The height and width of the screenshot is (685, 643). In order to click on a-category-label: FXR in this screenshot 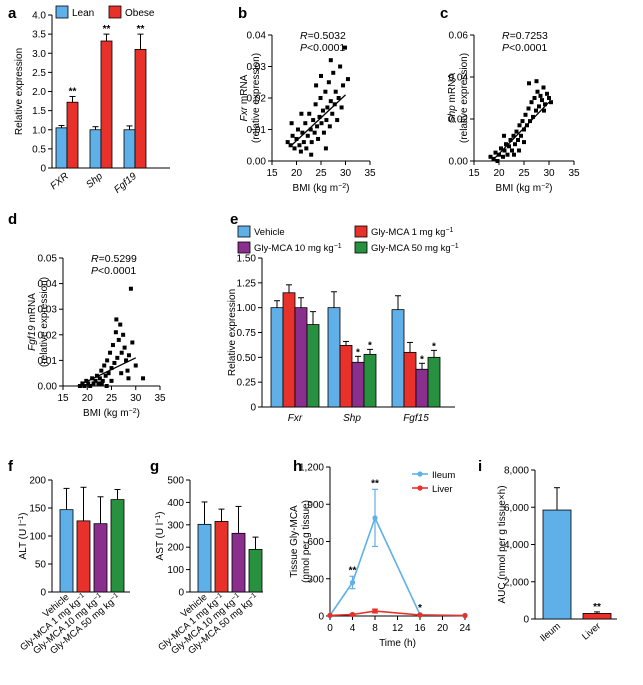, I will do `click(60, 181)`.